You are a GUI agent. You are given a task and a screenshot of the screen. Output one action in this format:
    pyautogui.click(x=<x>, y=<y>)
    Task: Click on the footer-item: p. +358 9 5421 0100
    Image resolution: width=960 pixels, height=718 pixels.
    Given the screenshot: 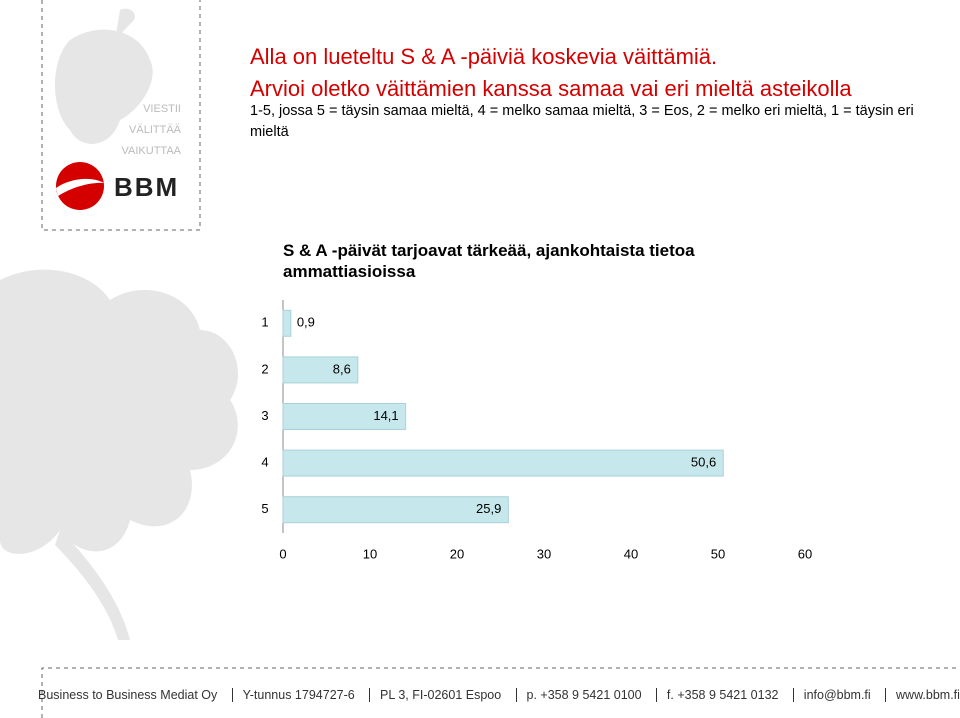 What is the action you would take?
    pyautogui.click(x=578, y=695)
    